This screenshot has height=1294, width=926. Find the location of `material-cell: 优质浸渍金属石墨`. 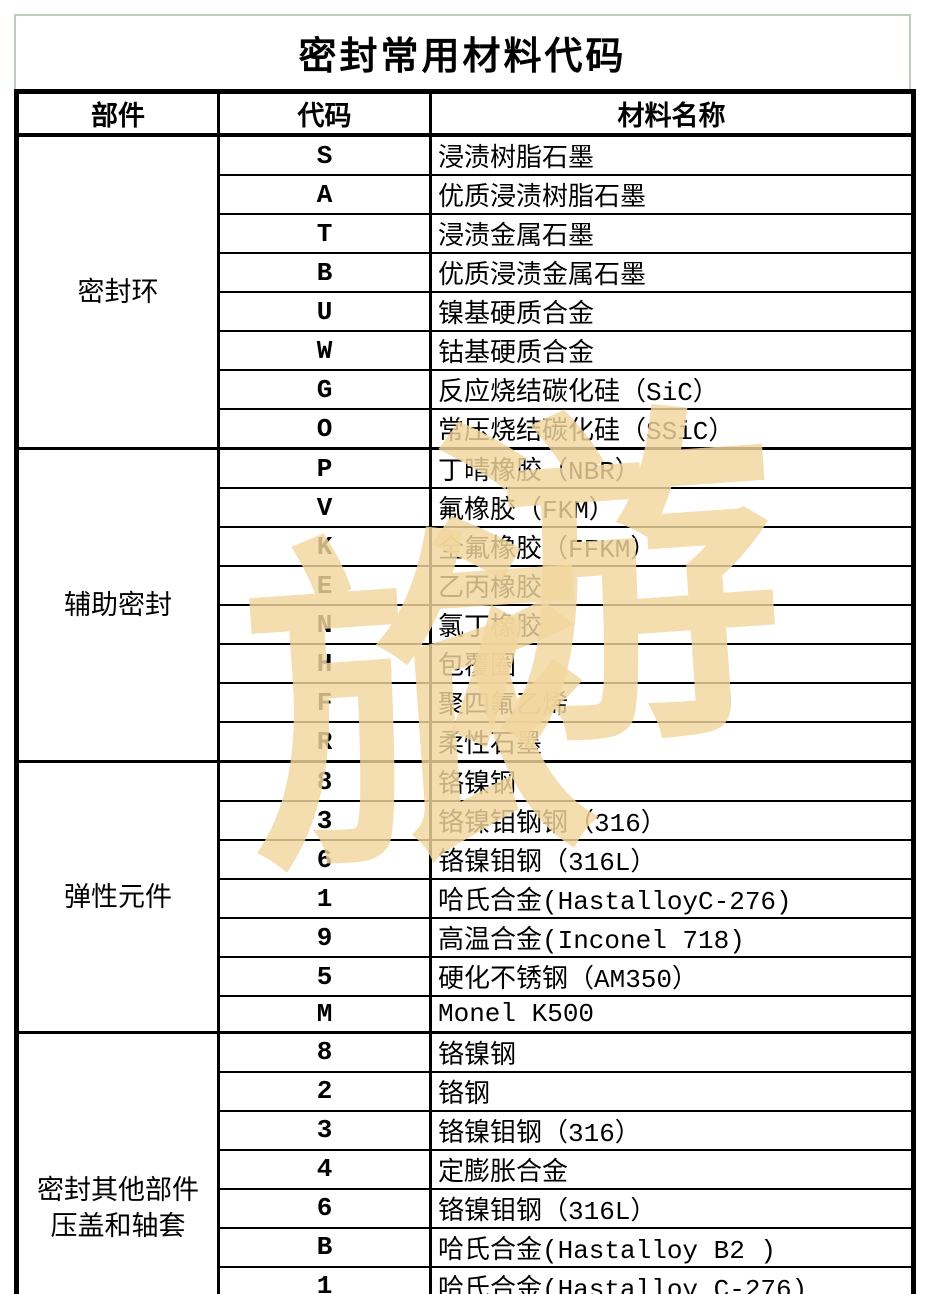

material-cell: 优质浸渍金属石墨 is located at coordinates (672, 272).